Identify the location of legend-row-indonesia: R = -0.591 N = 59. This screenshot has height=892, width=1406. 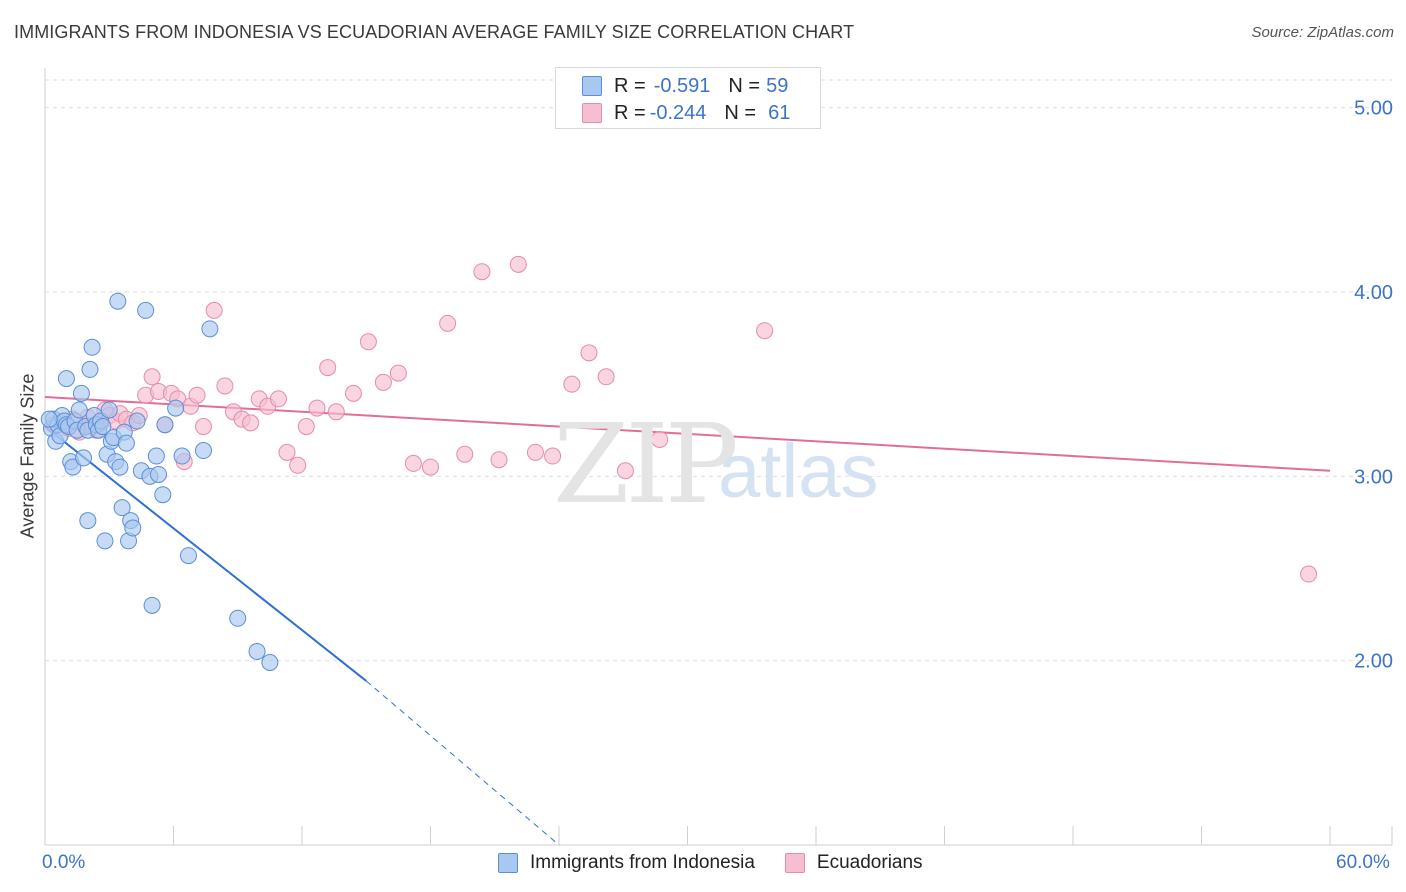
(685, 86).